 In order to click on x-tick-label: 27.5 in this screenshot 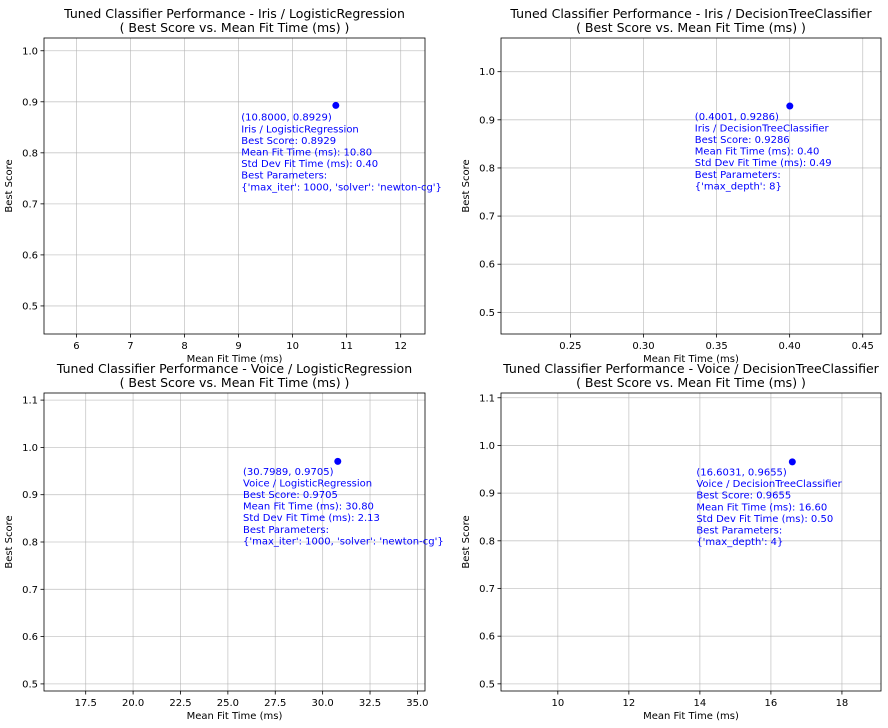, I will do `click(275, 703)`.